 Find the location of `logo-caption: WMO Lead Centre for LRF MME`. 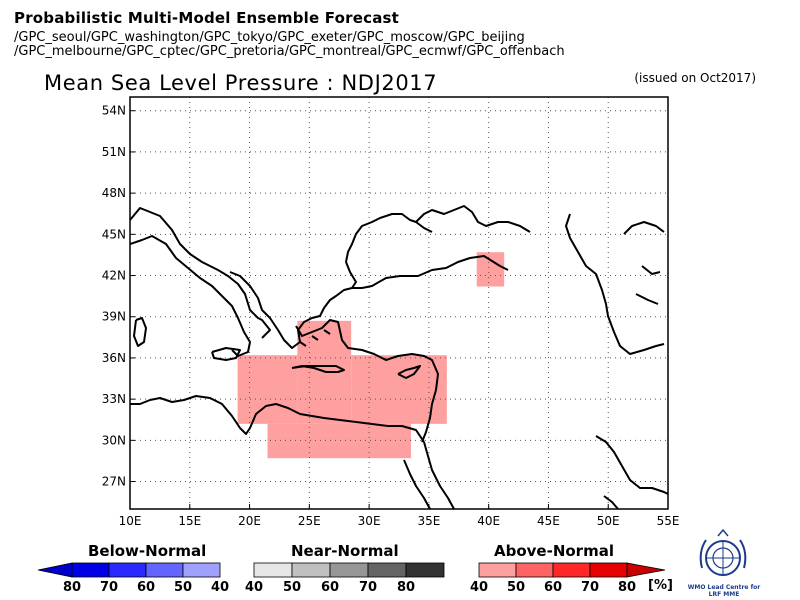

logo-caption: WMO Lead Centre for LRF MME is located at coordinates (724, 591).